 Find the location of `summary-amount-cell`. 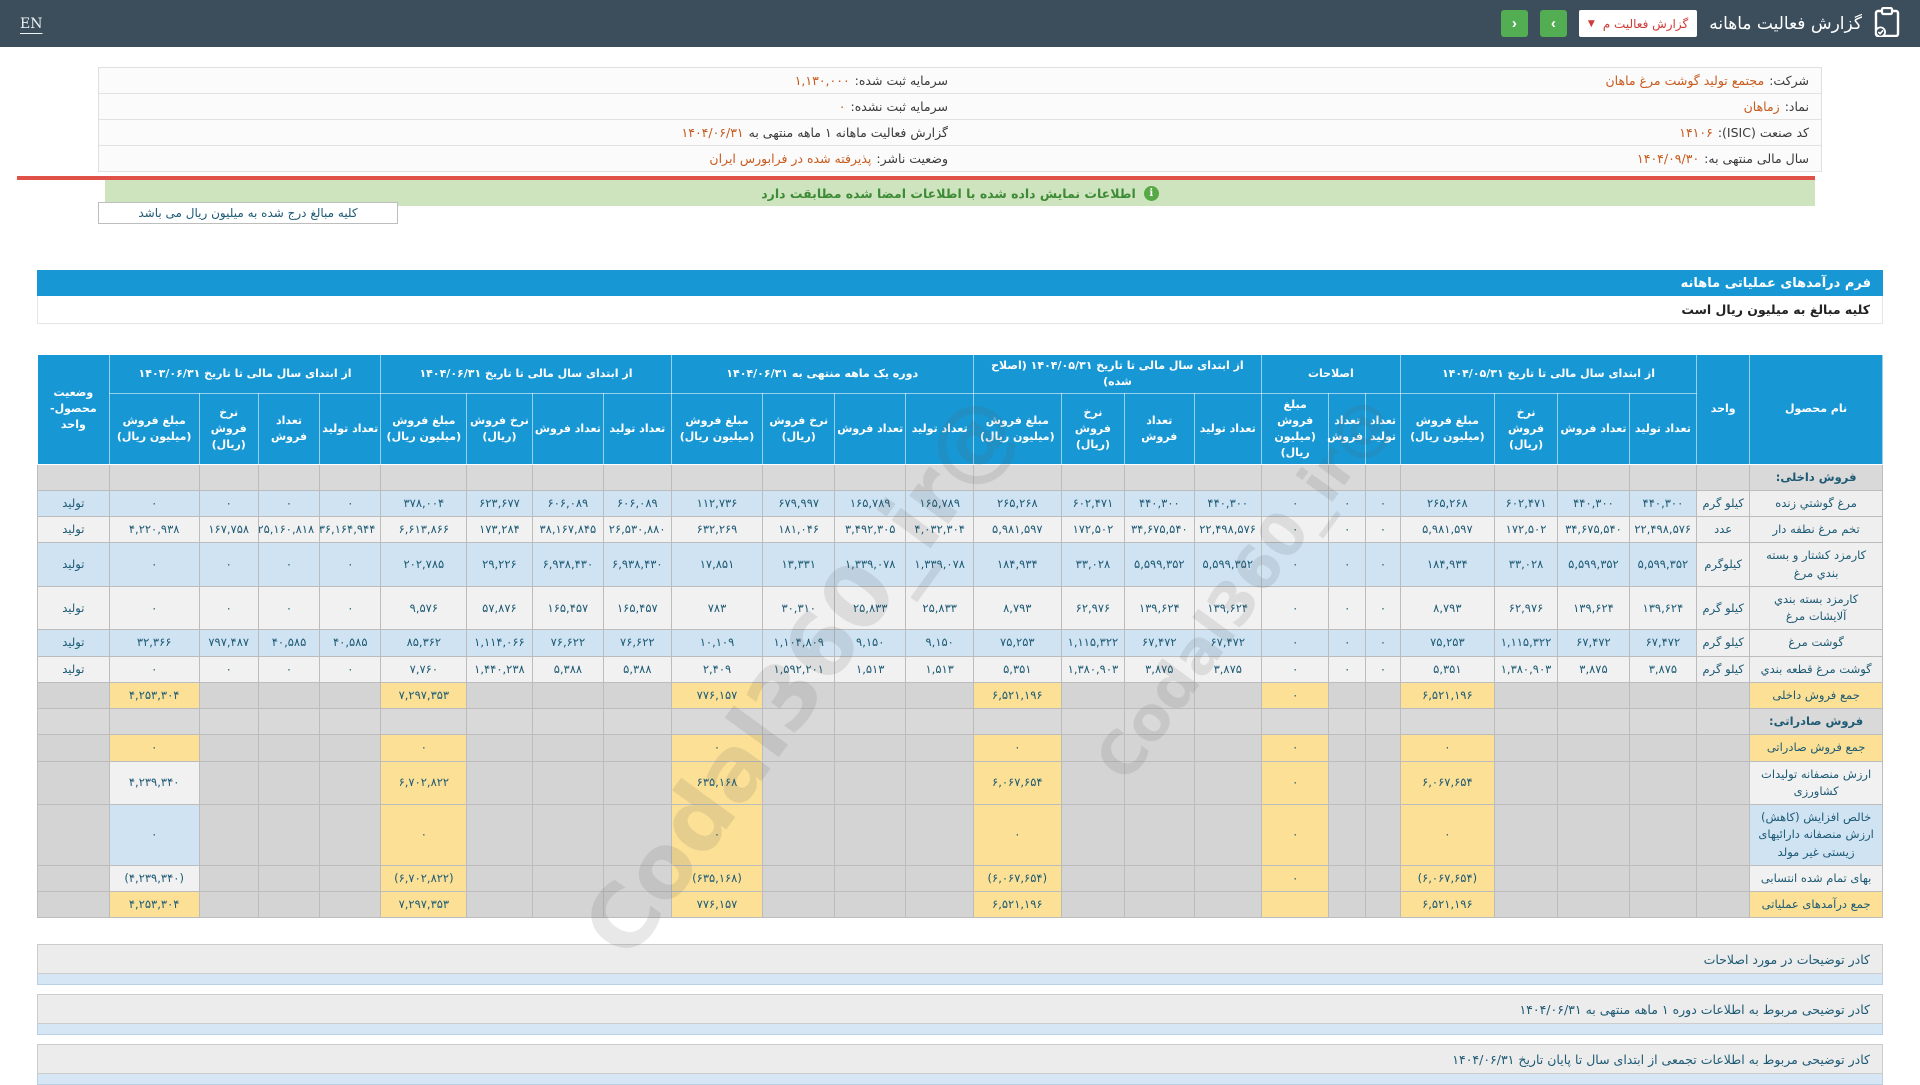

summary-amount-cell is located at coordinates (1295, 905).